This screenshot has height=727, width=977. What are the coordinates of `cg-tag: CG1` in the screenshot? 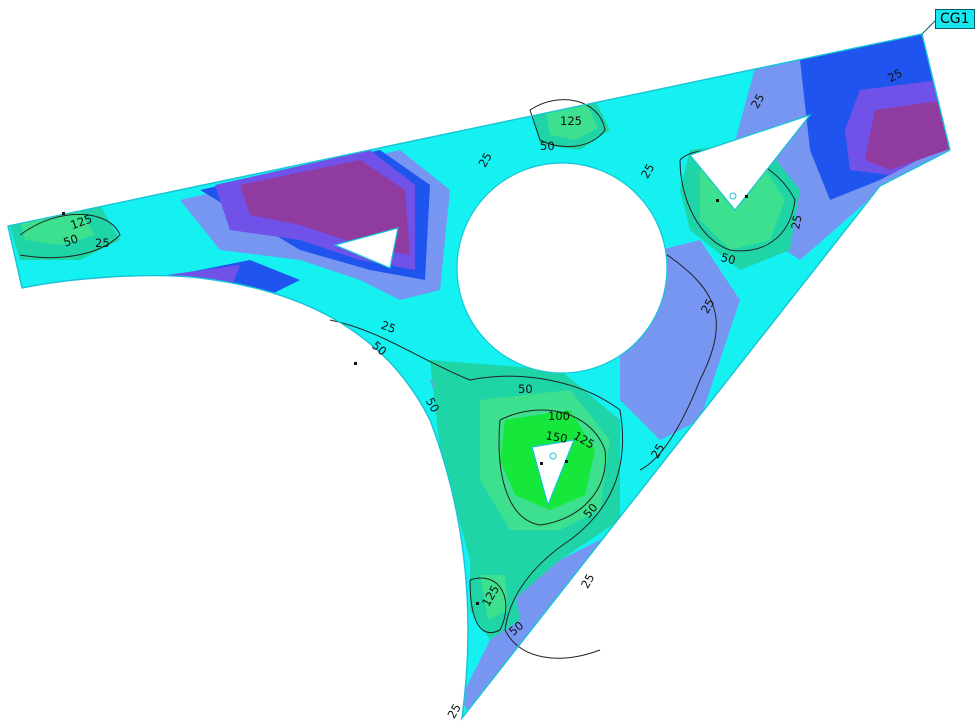 It's located at (955, 19).